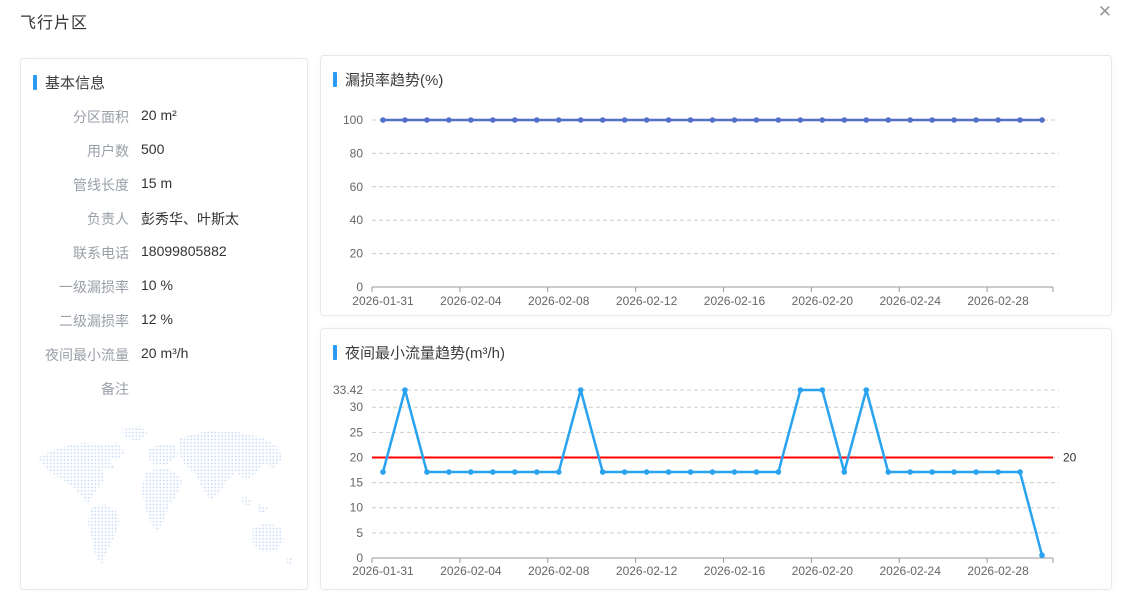  What do you see at coordinates (94, 287) in the screenshot?
I see `info-label: 一级漏损率` at bounding box center [94, 287].